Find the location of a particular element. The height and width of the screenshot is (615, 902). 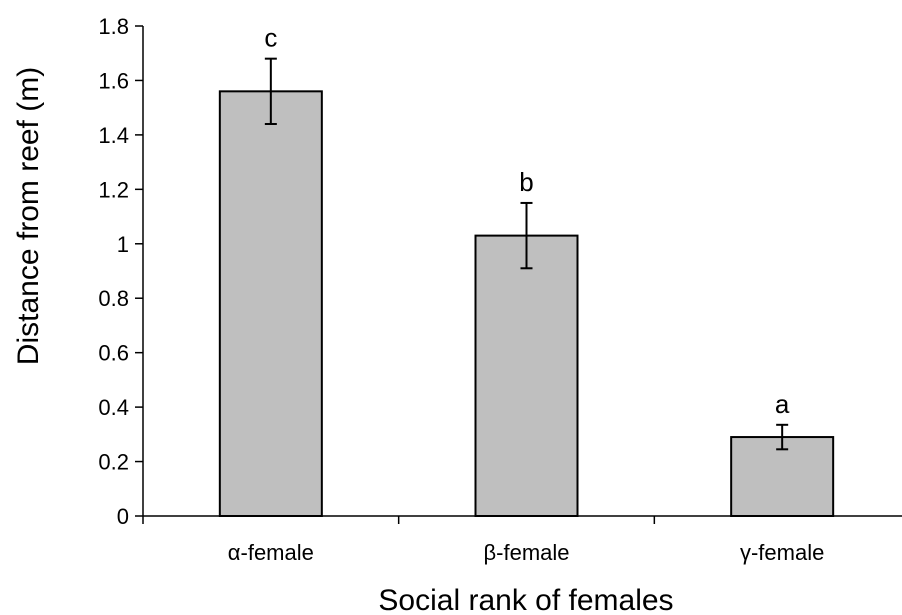

y-tick-label: 0.8 is located at coordinates (113, 298).